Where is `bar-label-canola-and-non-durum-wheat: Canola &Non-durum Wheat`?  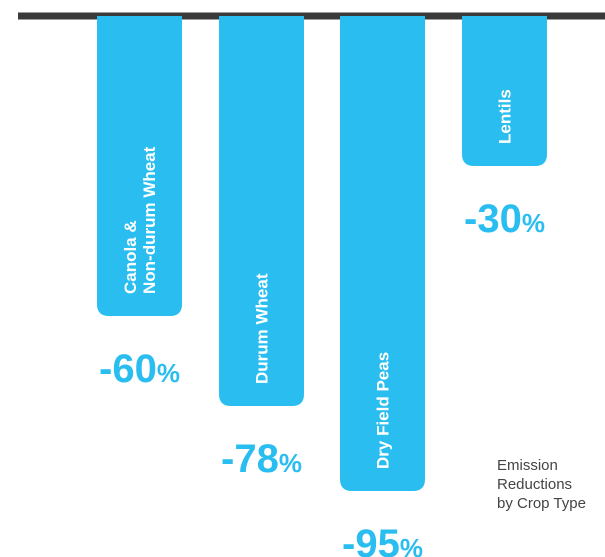 bar-label-canola-and-non-durum-wheat: Canola &Non-durum Wheat is located at coordinates (140, 220).